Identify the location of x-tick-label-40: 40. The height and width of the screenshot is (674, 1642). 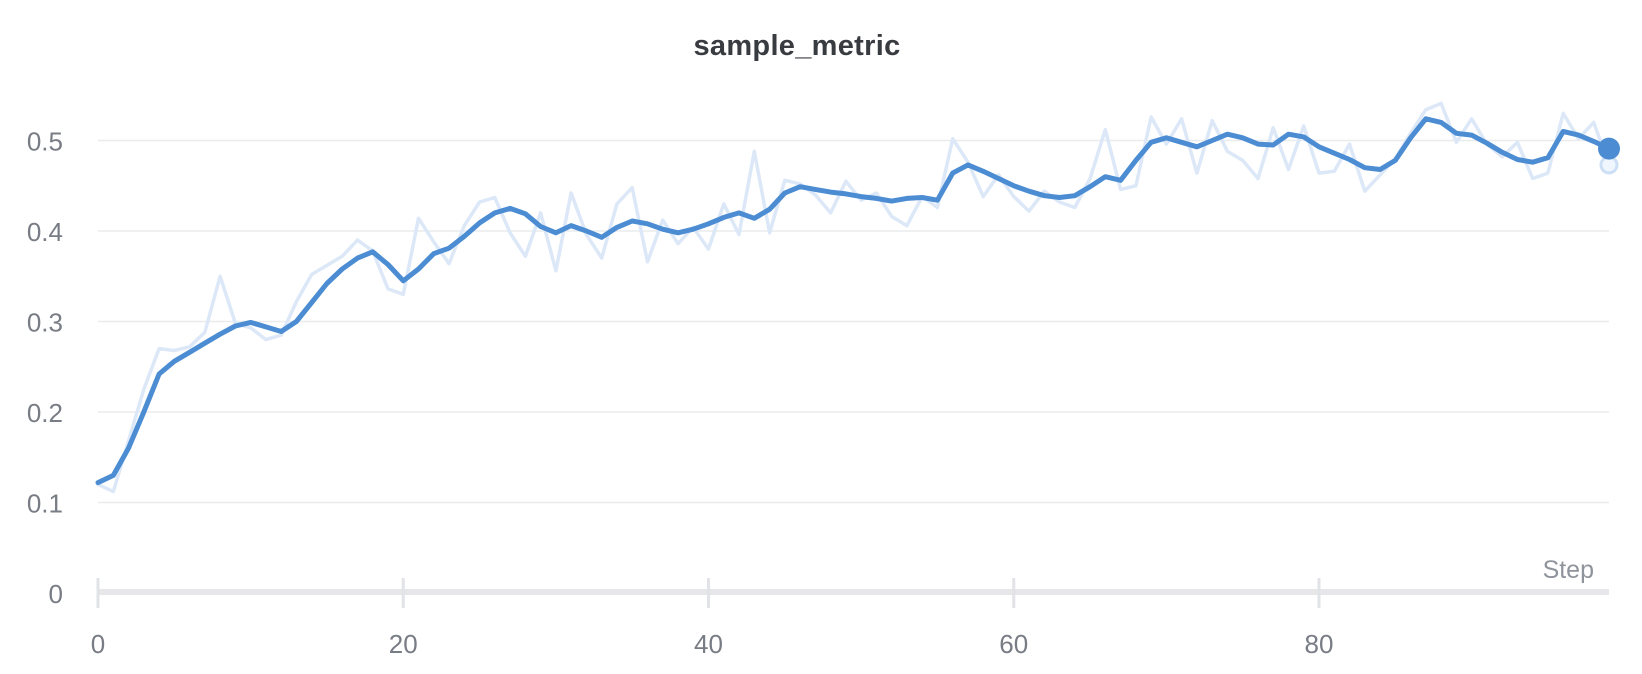
(708, 644).